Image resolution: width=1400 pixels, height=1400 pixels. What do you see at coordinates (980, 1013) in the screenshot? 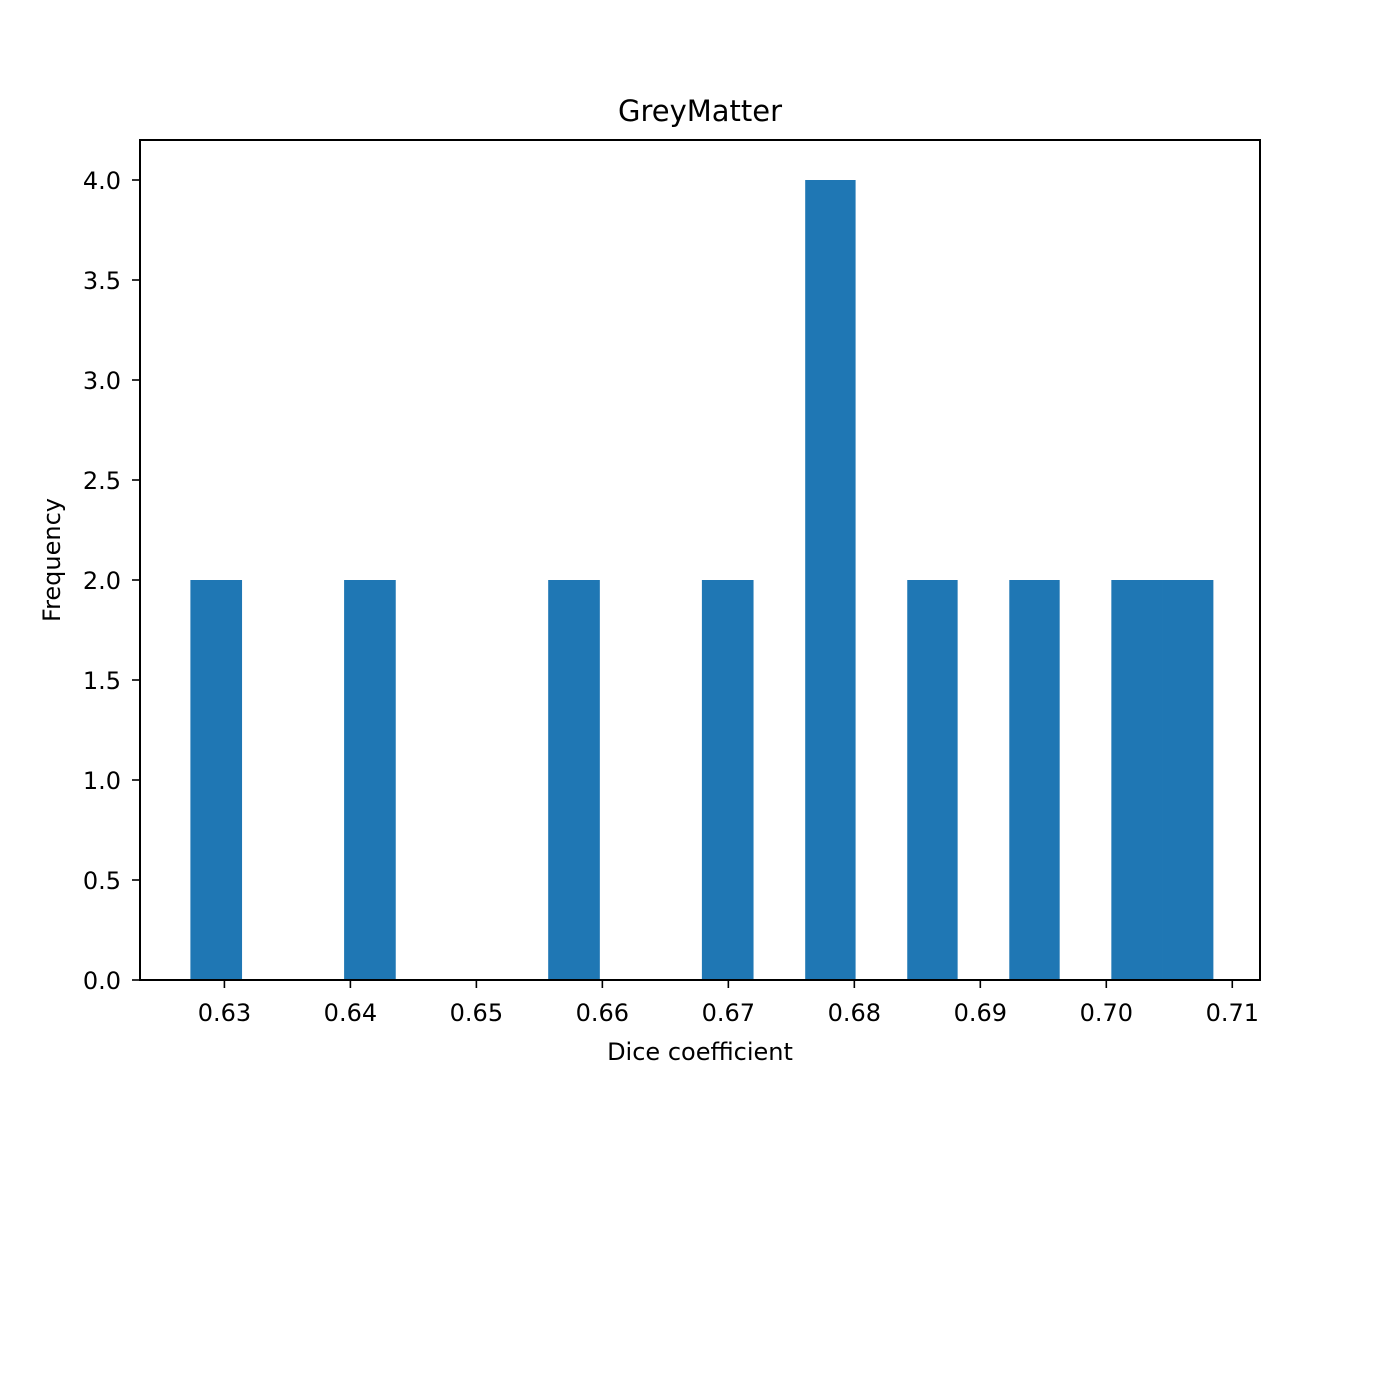
I see `x-tick-label-7: 0.69` at bounding box center [980, 1013].